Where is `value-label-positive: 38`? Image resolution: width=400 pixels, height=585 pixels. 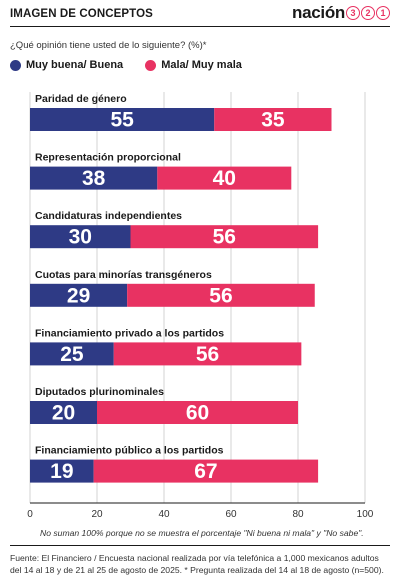 value-label-positive: 38 is located at coordinates (94, 178).